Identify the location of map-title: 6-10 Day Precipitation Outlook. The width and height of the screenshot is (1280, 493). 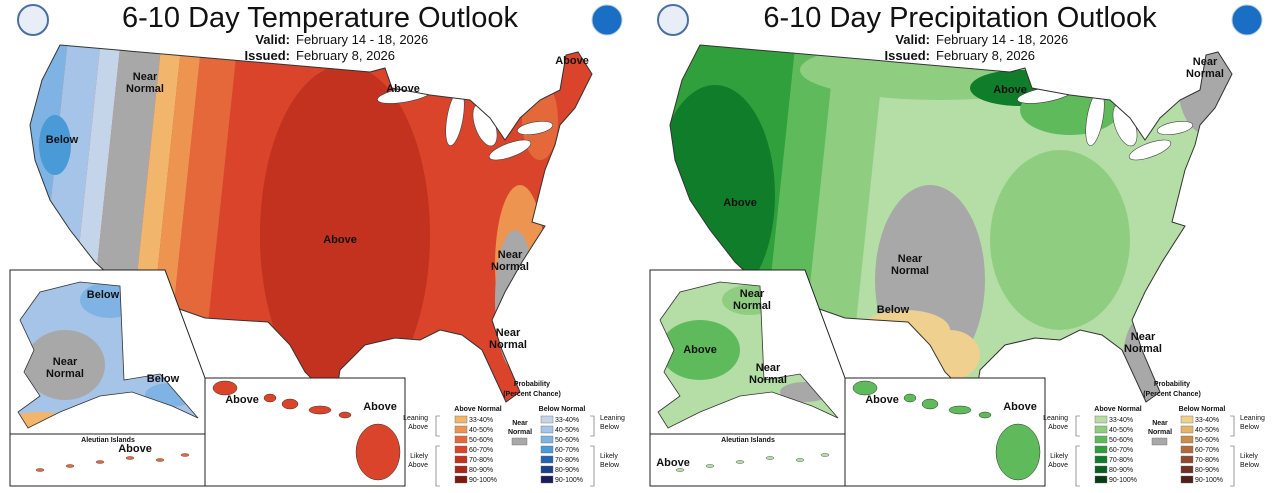
(960, 18).